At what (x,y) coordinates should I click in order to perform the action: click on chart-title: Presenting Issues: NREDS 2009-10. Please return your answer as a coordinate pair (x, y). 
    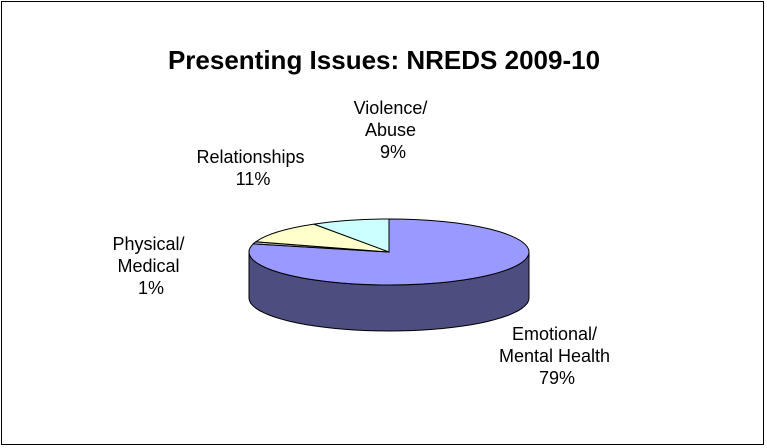
    Looking at the image, I should click on (384, 60).